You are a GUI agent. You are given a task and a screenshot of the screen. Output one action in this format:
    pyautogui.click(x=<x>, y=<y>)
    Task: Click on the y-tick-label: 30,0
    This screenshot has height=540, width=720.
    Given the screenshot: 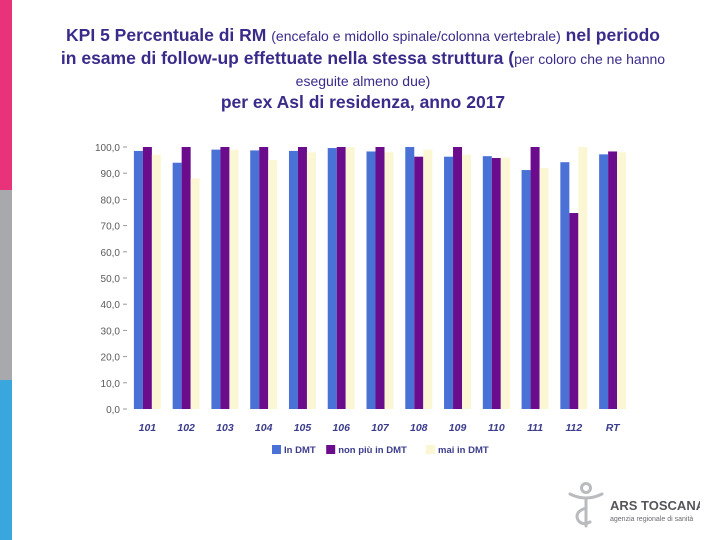 What is the action you would take?
    pyautogui.click(x=111, y=331)
    